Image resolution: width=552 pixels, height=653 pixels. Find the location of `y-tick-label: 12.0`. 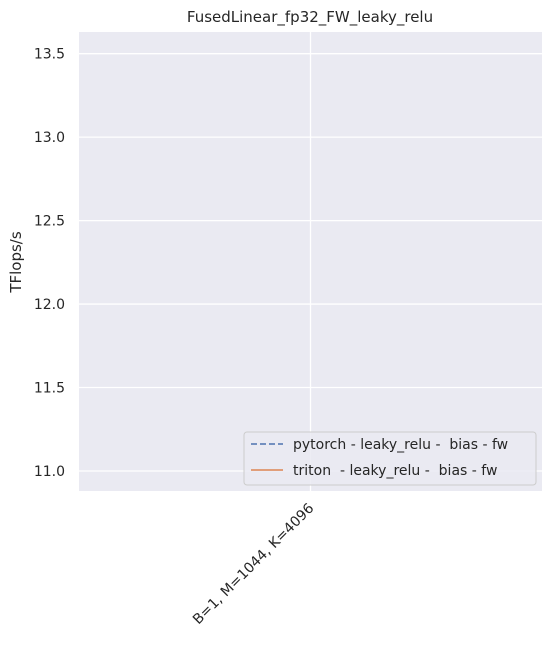

y-tick-label: 12.0 is located at coordinates (49, 305).